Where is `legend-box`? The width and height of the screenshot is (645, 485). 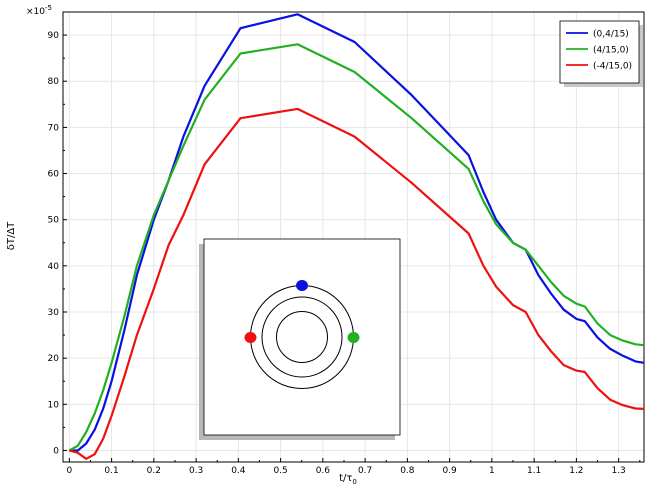 legend-box is located at coordinates (599, 52).